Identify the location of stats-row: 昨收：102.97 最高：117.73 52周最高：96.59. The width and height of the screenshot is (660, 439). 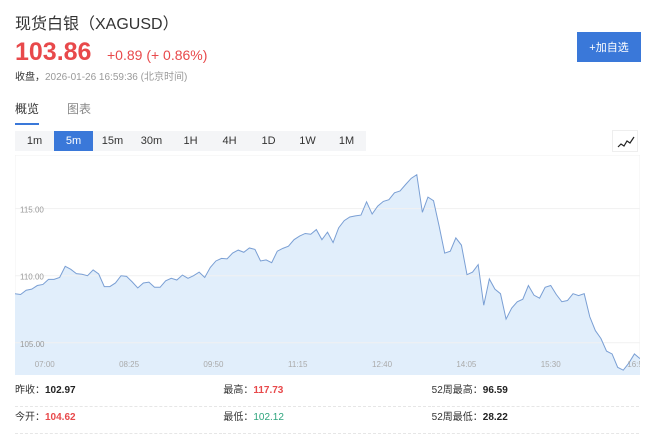
(327, 393).